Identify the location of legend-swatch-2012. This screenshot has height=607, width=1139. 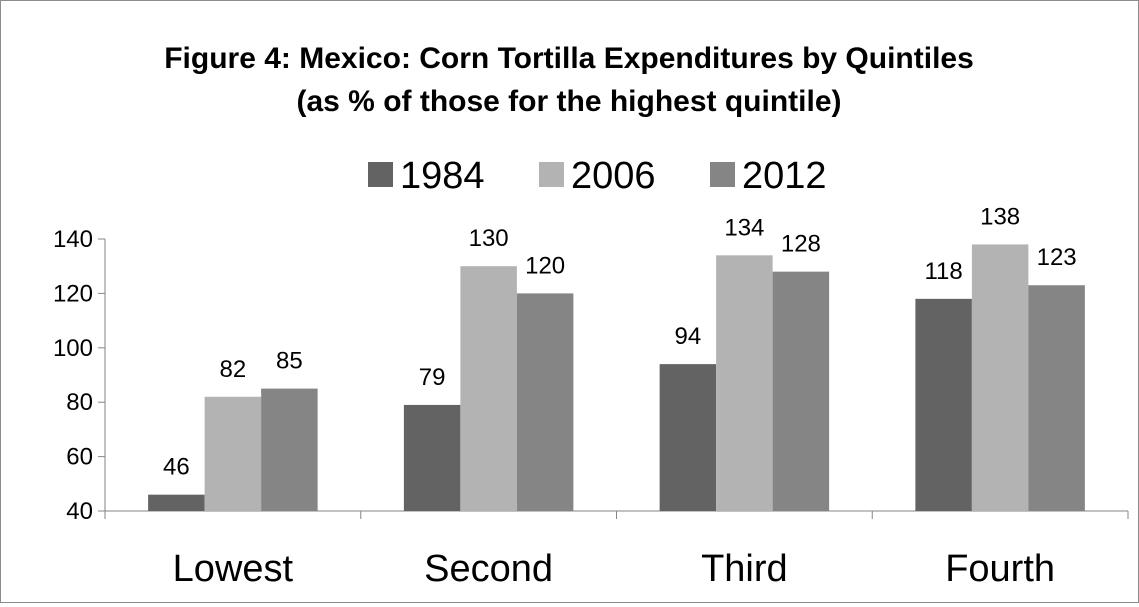
(722, 174).